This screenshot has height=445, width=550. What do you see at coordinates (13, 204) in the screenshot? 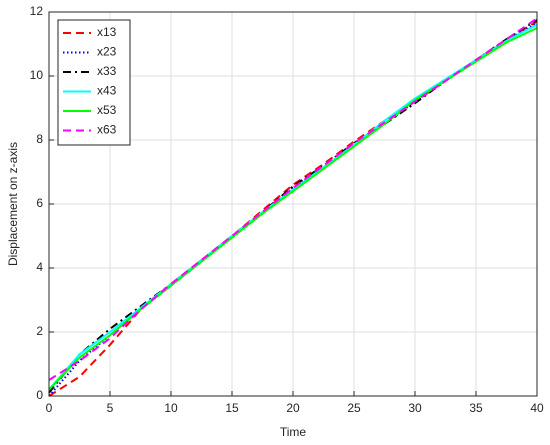
I see `y-axis-label: Displacement on z-axis` at bounding box center [13, 204].